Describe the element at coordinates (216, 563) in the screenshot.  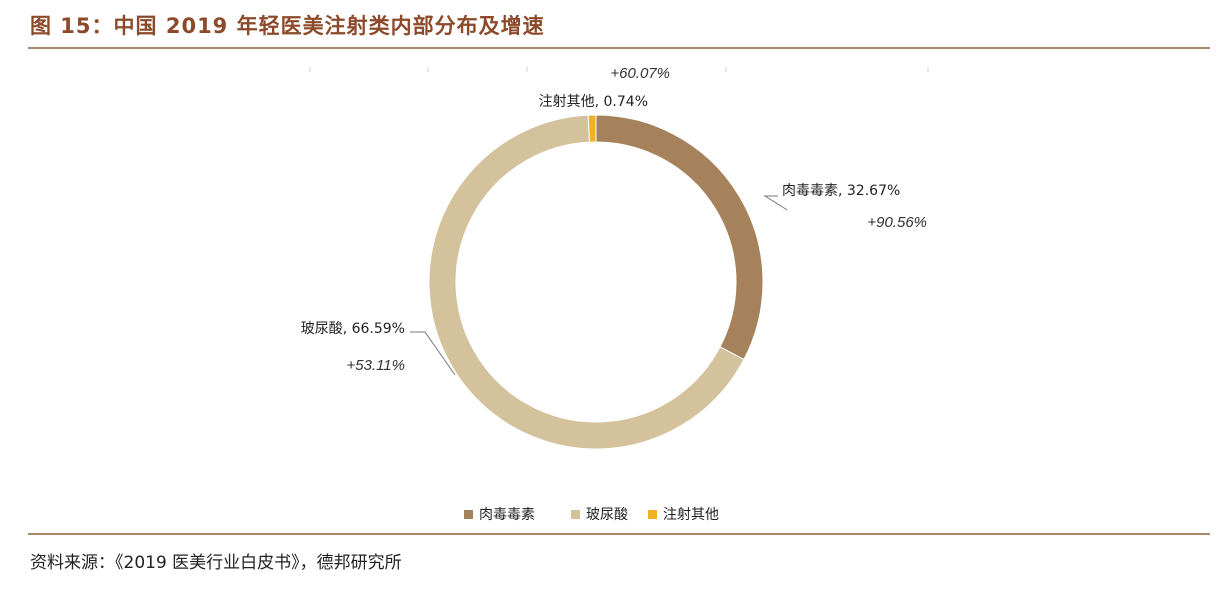
I see `source-note: 资料来源：《2019 医美行业白皮书》，德邦研究所` at that location.